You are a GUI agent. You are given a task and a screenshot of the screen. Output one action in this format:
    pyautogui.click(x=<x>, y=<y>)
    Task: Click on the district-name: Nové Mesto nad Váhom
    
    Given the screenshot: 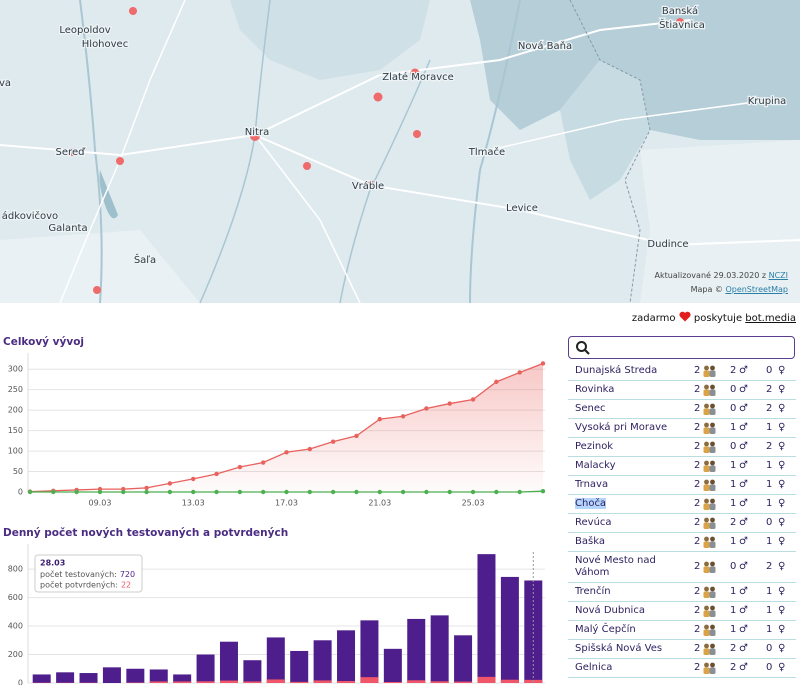 What is the action you would take?
    pyautogui.click(x=627, y=567)
    